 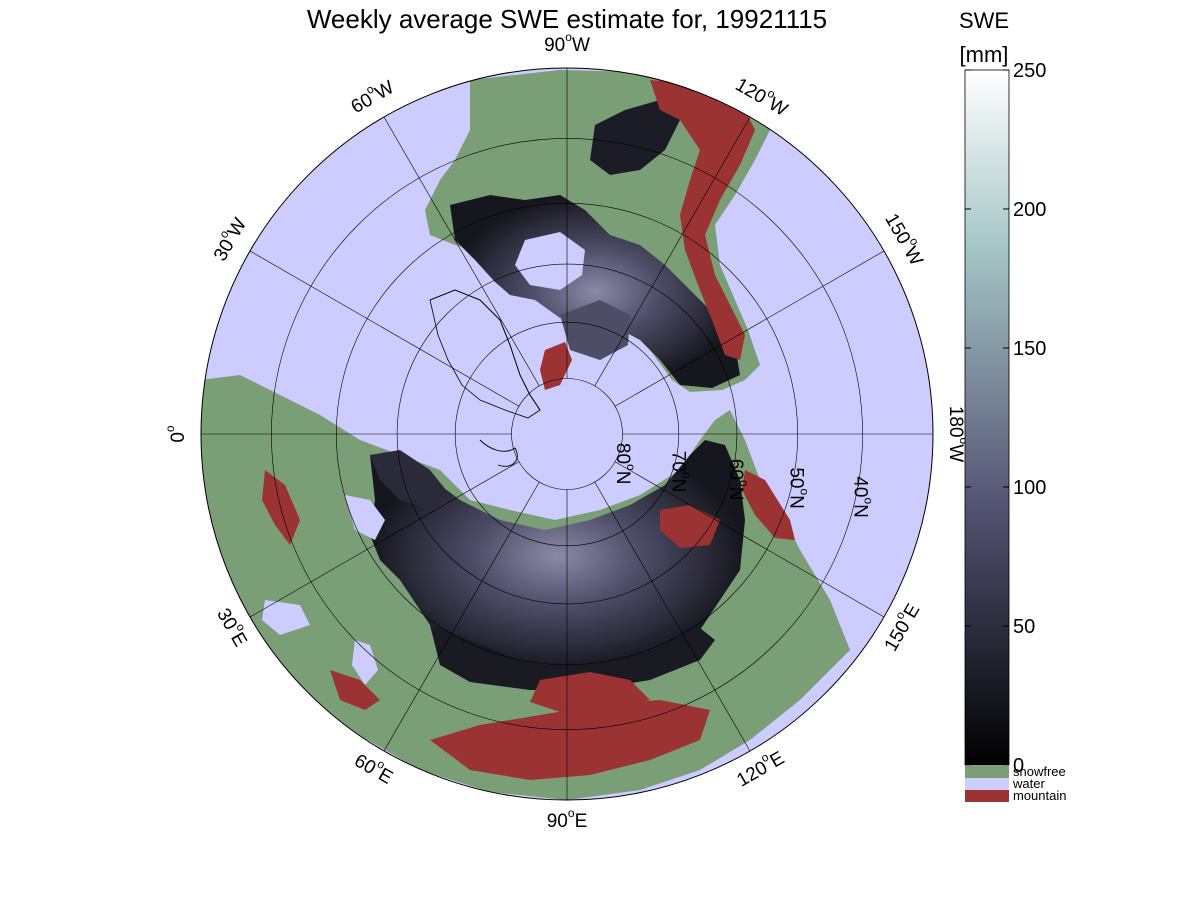 What do you see at coordinates (570, 740) in the screenshot?
I see `himalaya-mountains` at bounding box center [570, 740].